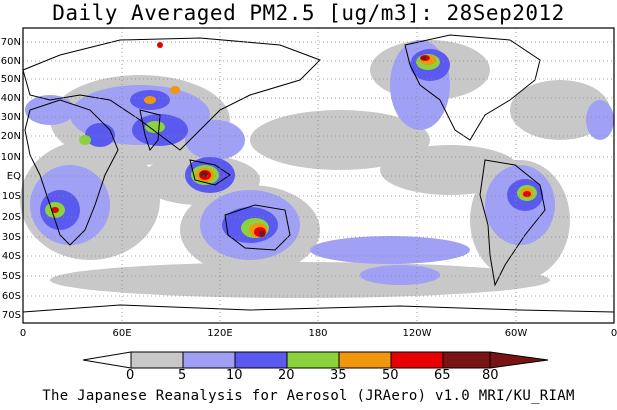  I want to click on coastline-eurasia, so click(171, 94).